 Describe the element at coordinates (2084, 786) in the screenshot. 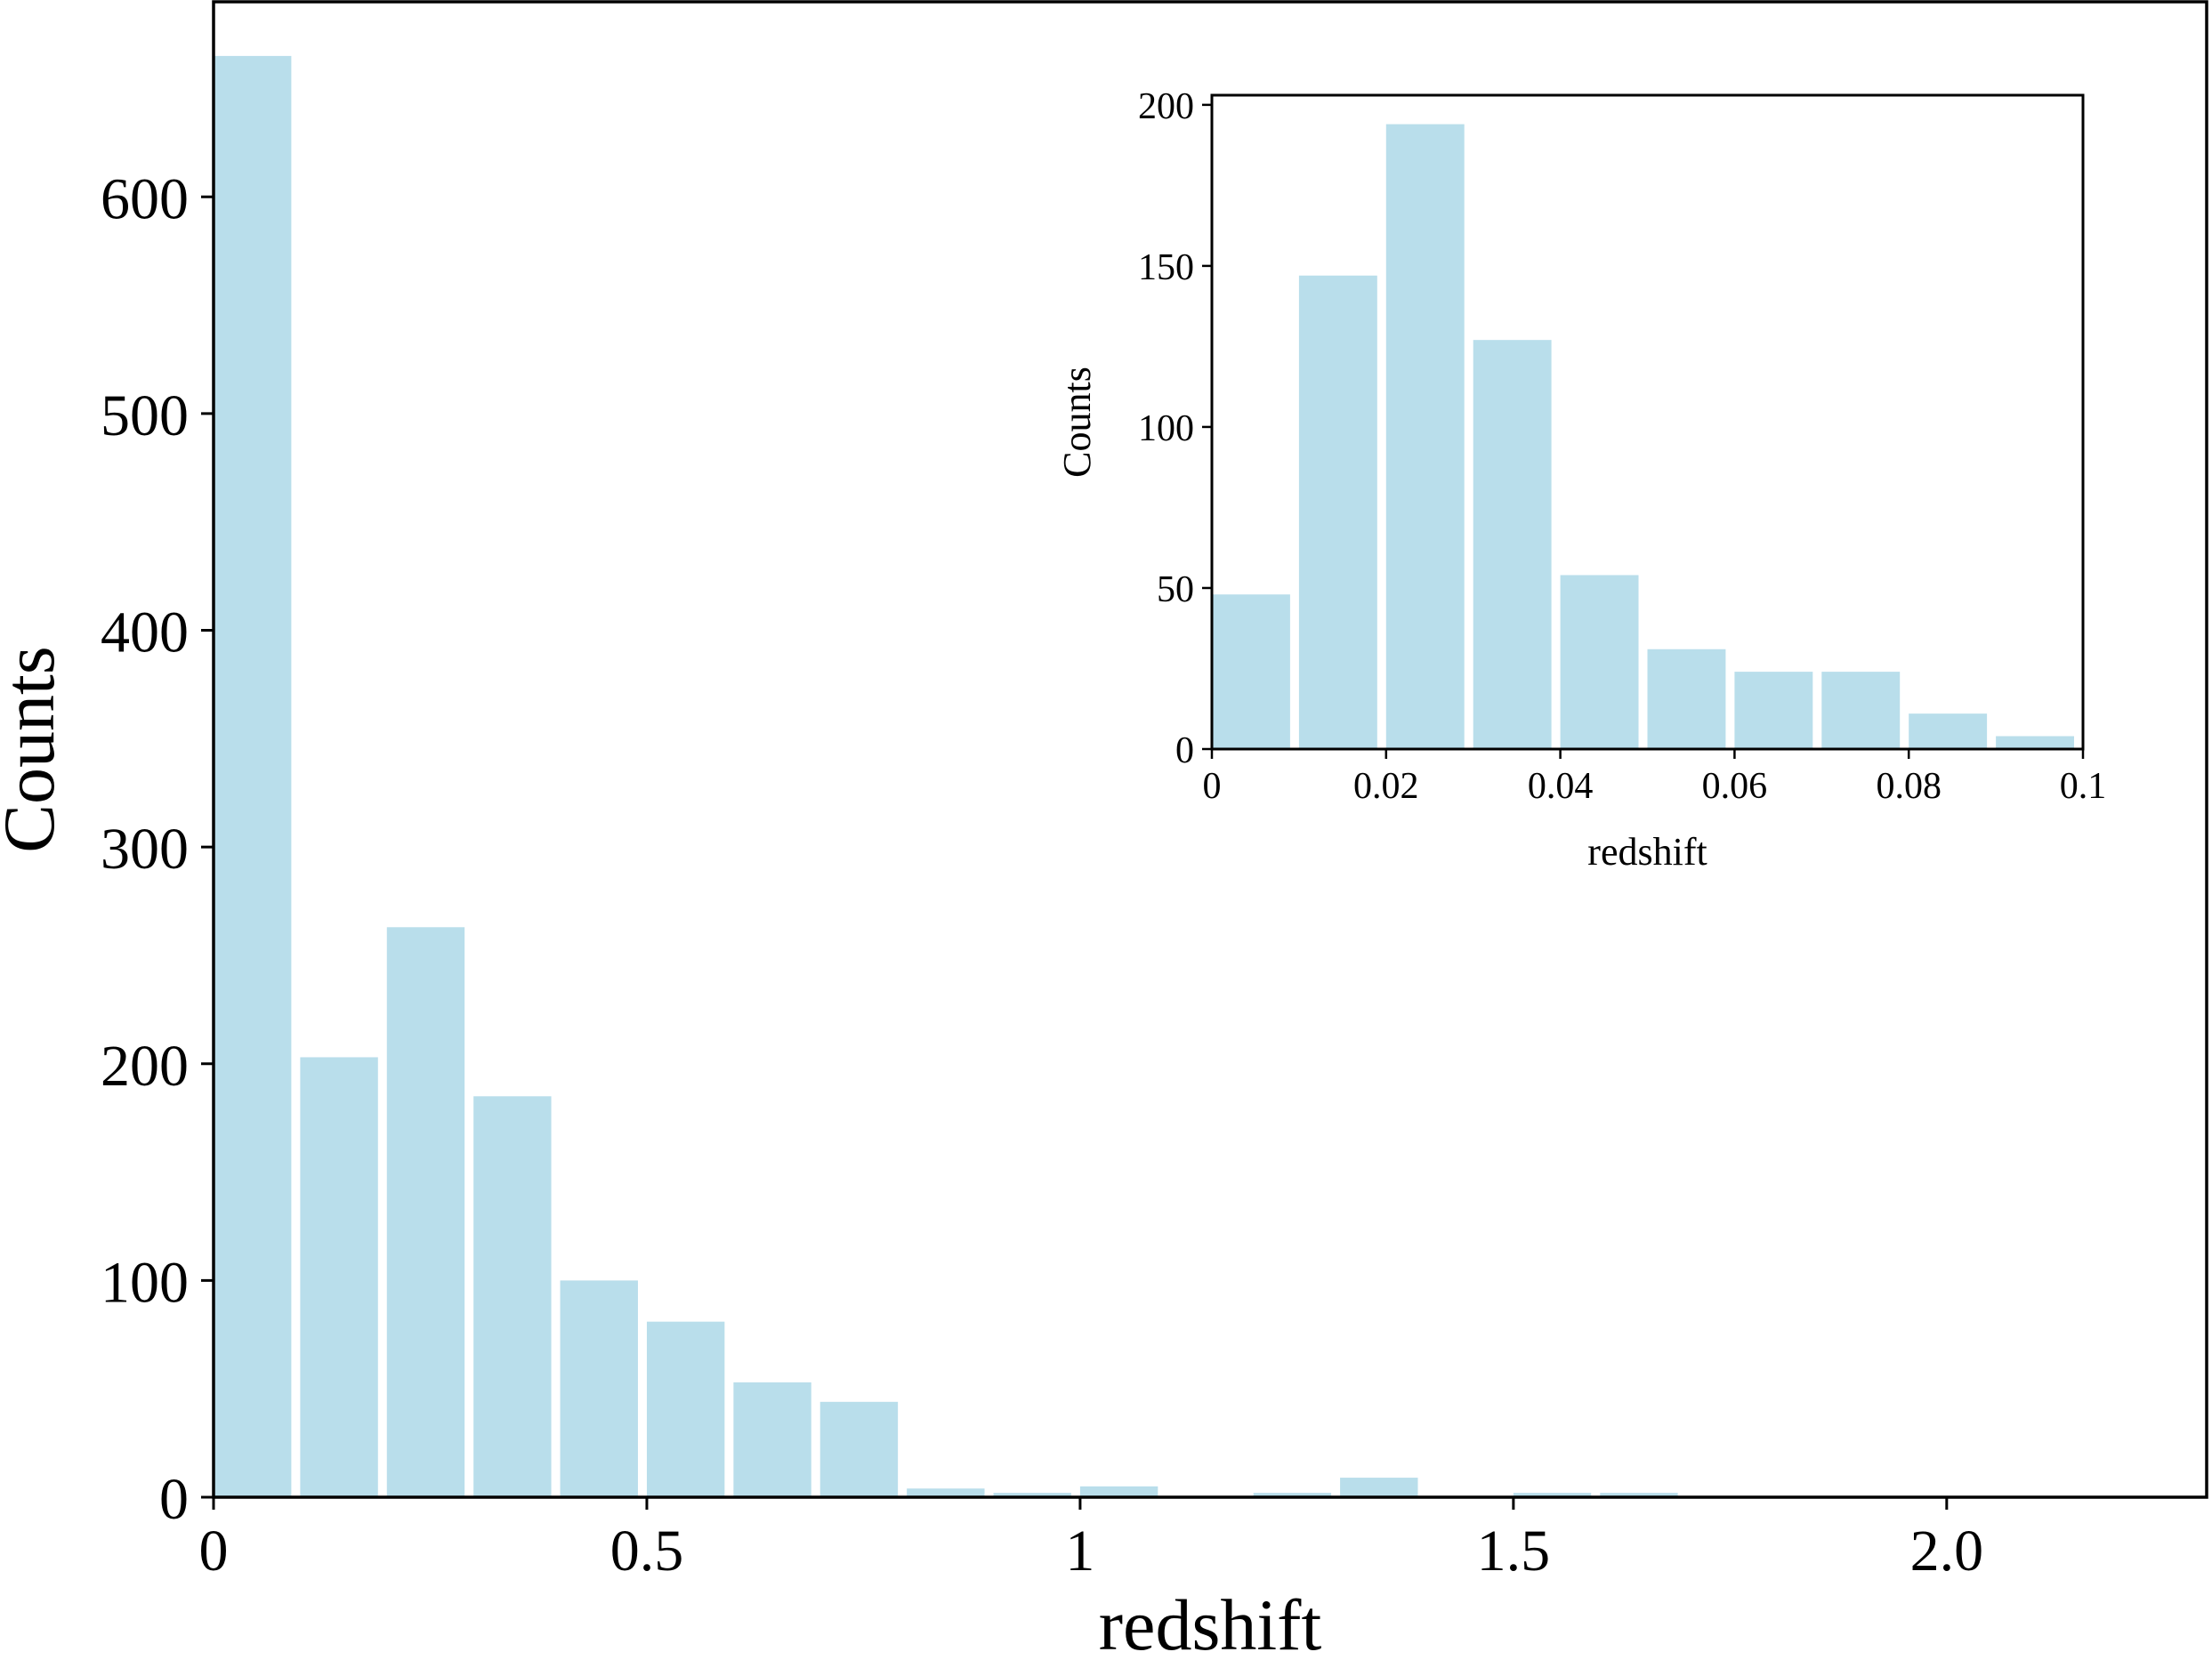

I see `x-tick-label: 0.1` at that location.